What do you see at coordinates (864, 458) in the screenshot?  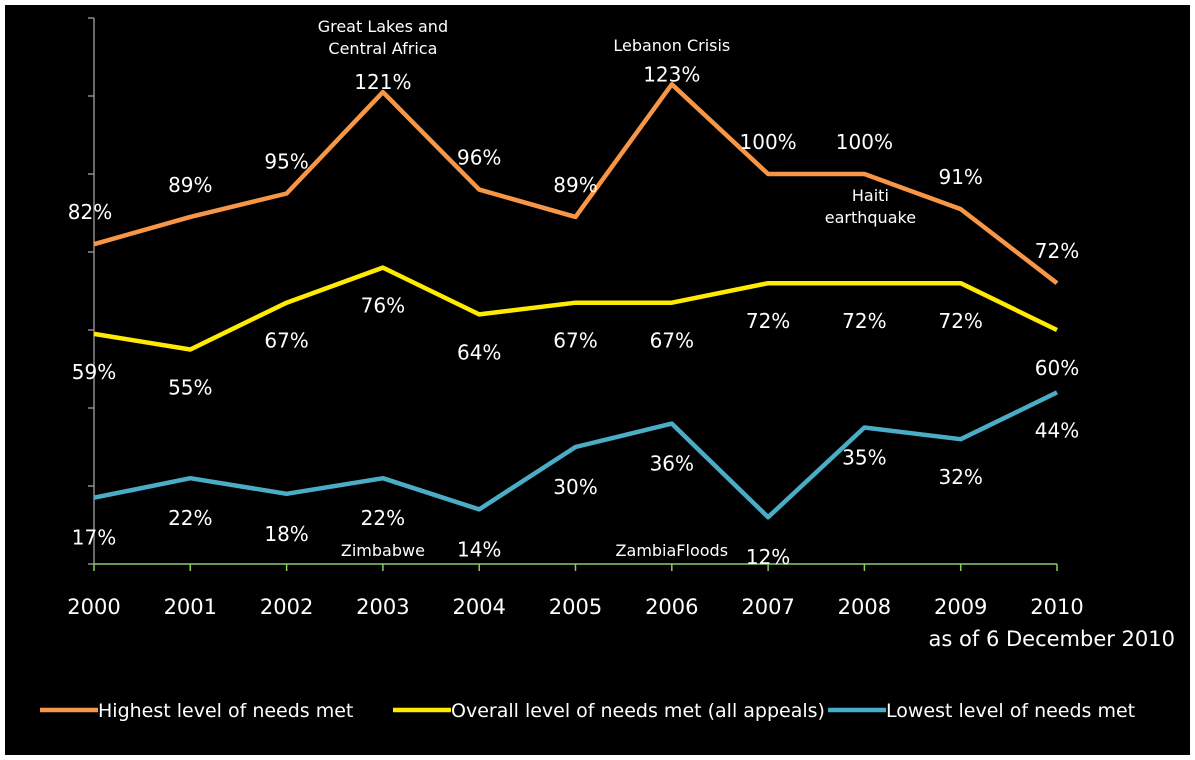 I see `data-label: 35%` at bounding box center [864, 458].